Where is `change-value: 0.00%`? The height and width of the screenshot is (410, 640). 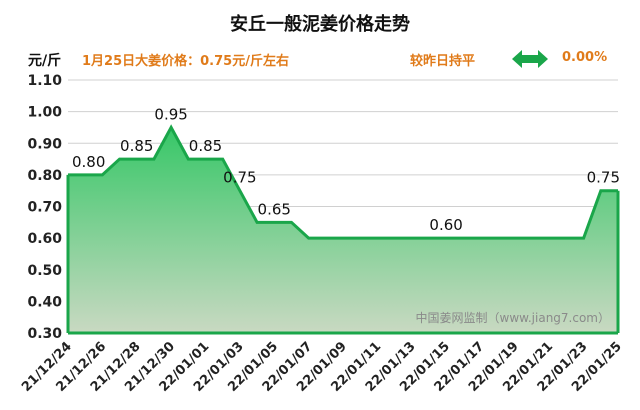
change-value: 0.00% is located at coordinates (585, 57).